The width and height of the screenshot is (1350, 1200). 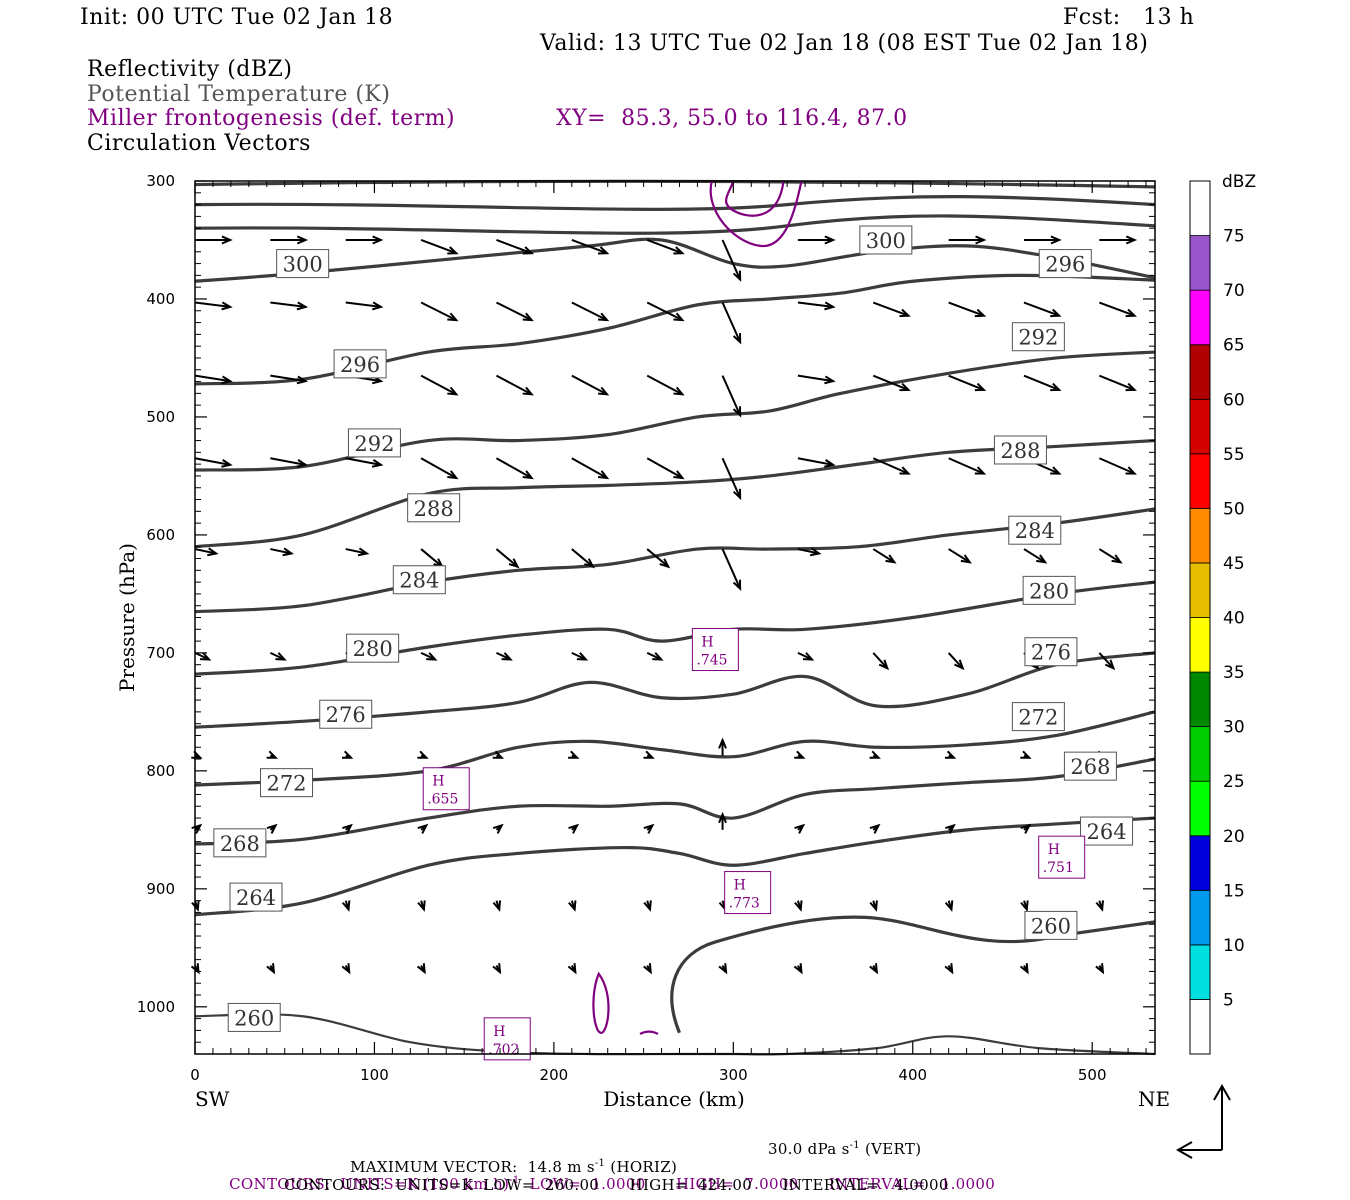 What do you see at coordinates (1234, 291) in the screenshot?
I see `colorbar-level-label: 70` at bounding box center [1234, 291].